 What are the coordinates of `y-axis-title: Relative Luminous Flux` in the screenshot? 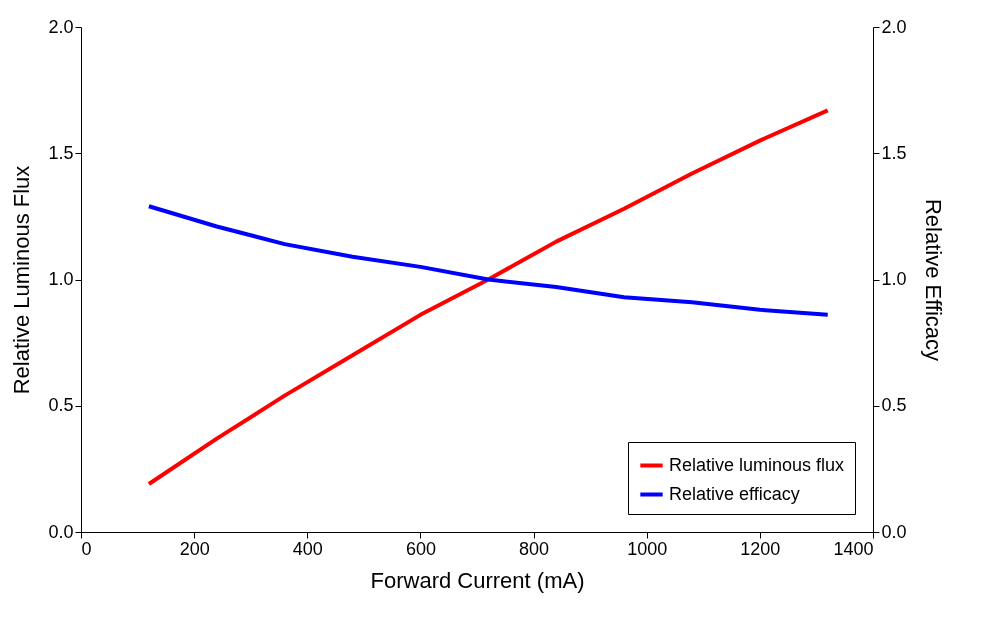 It's located at (22, 280).